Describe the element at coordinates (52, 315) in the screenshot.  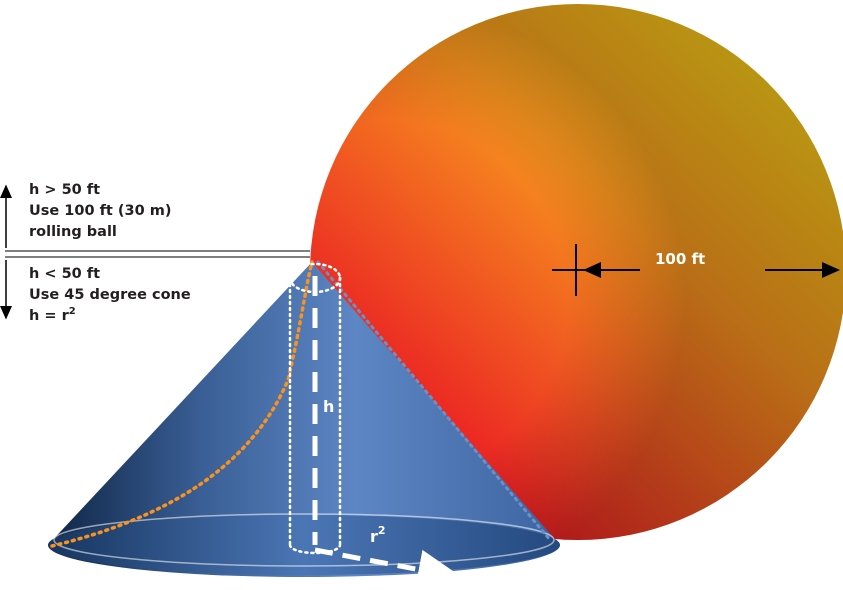
I see `lower-label-3: h = r2` at that location.